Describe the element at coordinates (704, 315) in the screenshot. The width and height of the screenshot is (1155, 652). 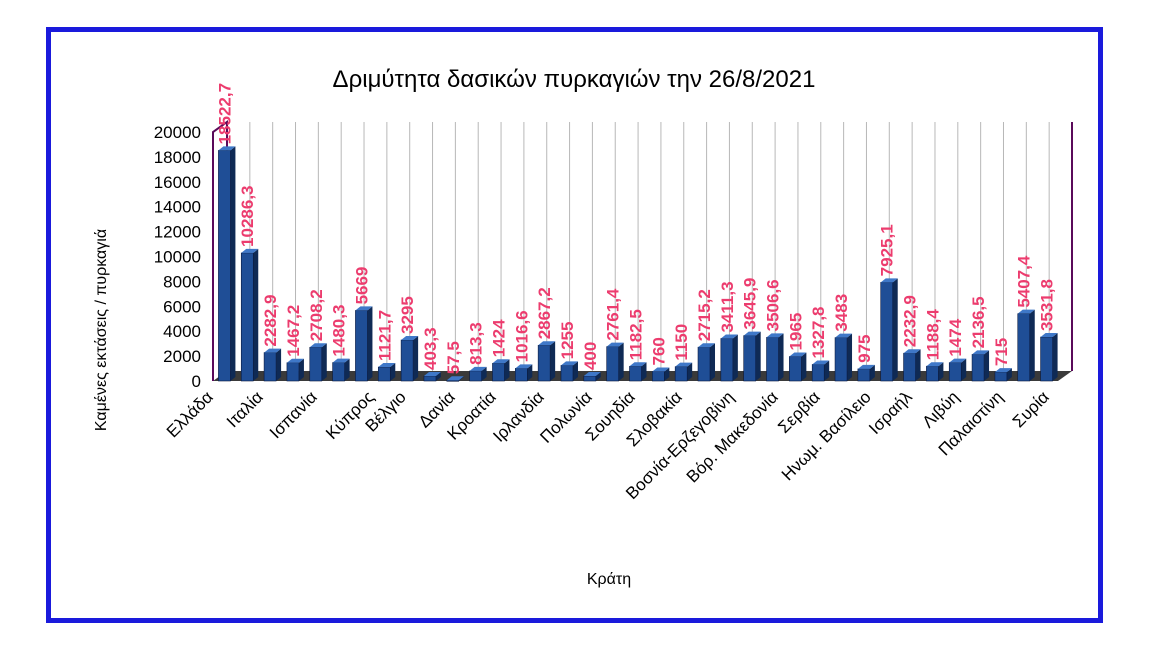
I see `value-label: 2715,2` at that location.